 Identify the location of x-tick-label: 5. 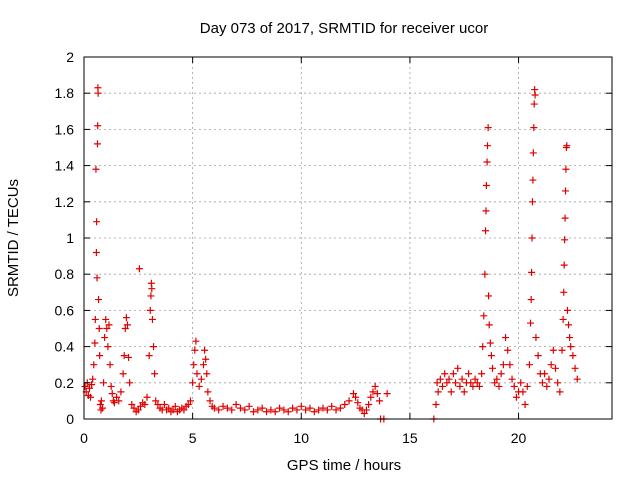
(193, 438).